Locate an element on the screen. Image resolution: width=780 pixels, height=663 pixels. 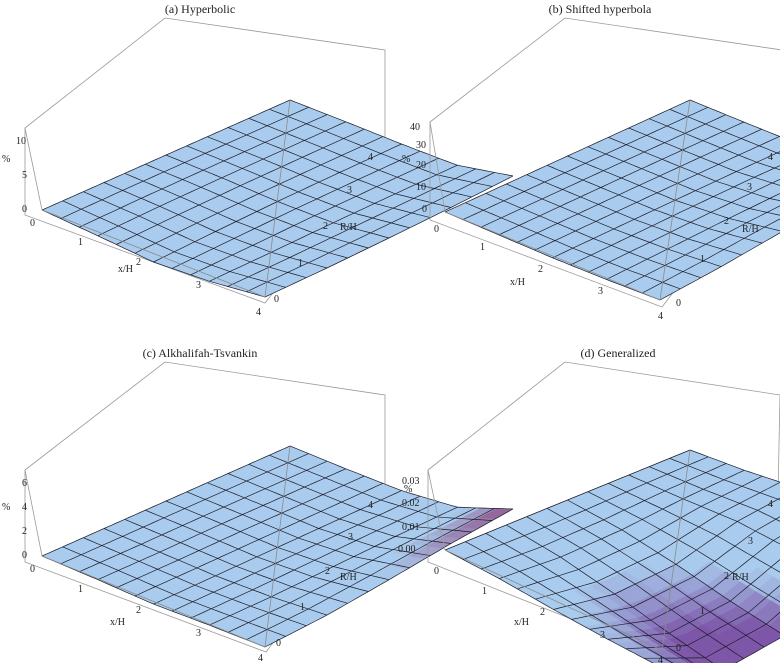
panel-title: (a) Hyperbolic is located at coordinates (200, 9).